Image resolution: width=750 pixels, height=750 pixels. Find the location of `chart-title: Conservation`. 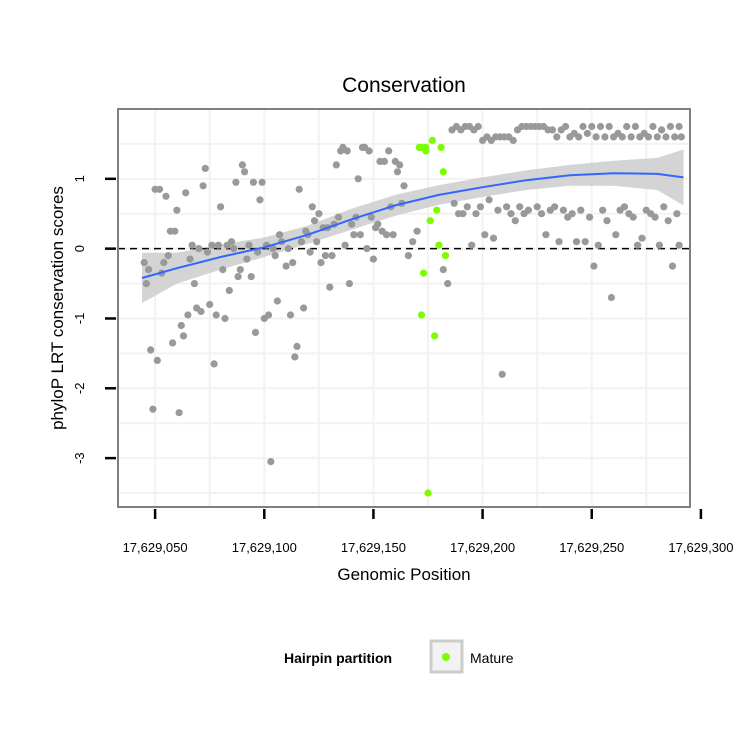

chart-title: Conservation is located at coordinates (404, 85).